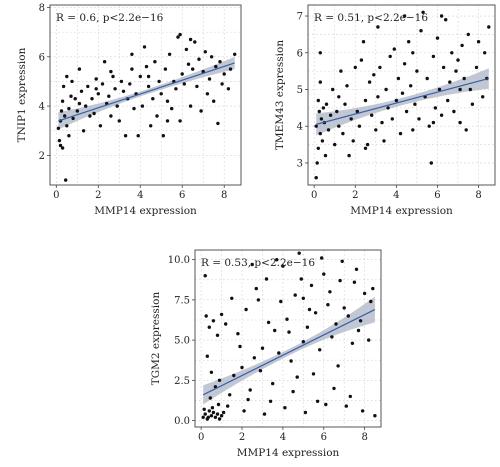  What do you see at coordinates (182, 300) in the screenshot?
I see `y-tick-label: 7.5` at bounding box center [182, 300].